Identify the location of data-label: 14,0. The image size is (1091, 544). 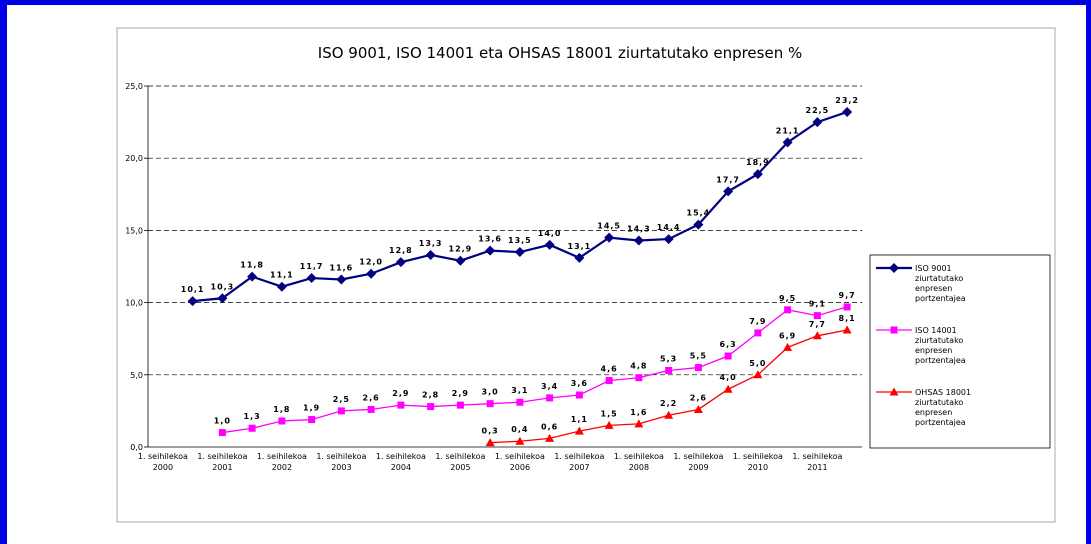
(550, 233).